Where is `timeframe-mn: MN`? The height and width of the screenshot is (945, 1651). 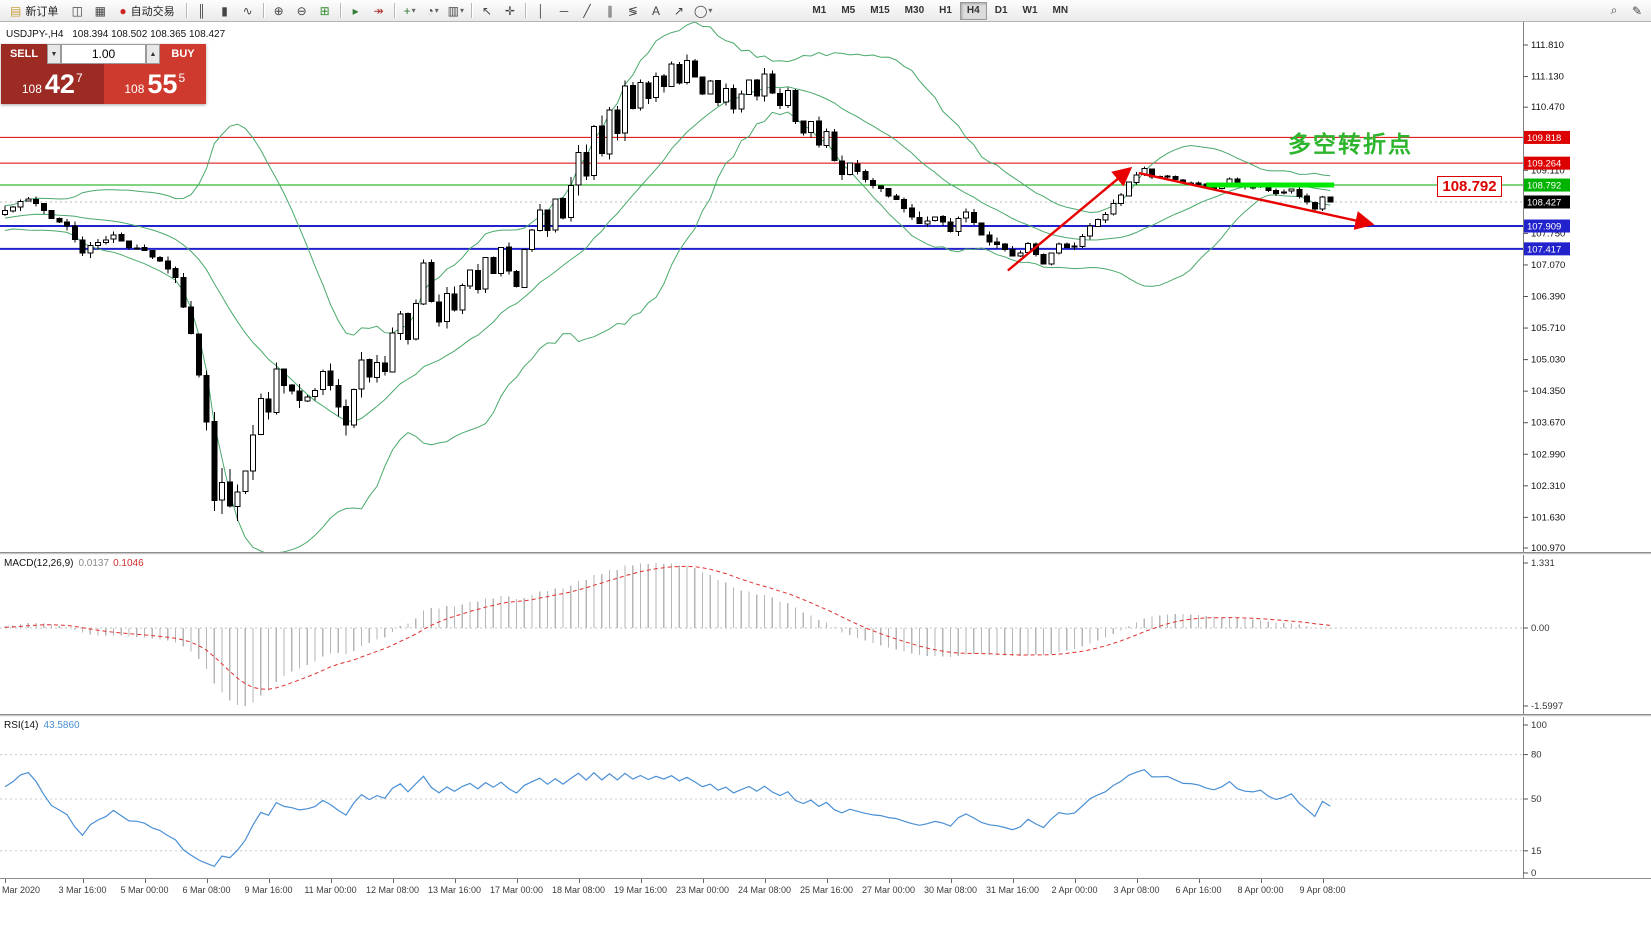
timeframe-mn: MN is located at coordinates (1061, 11).